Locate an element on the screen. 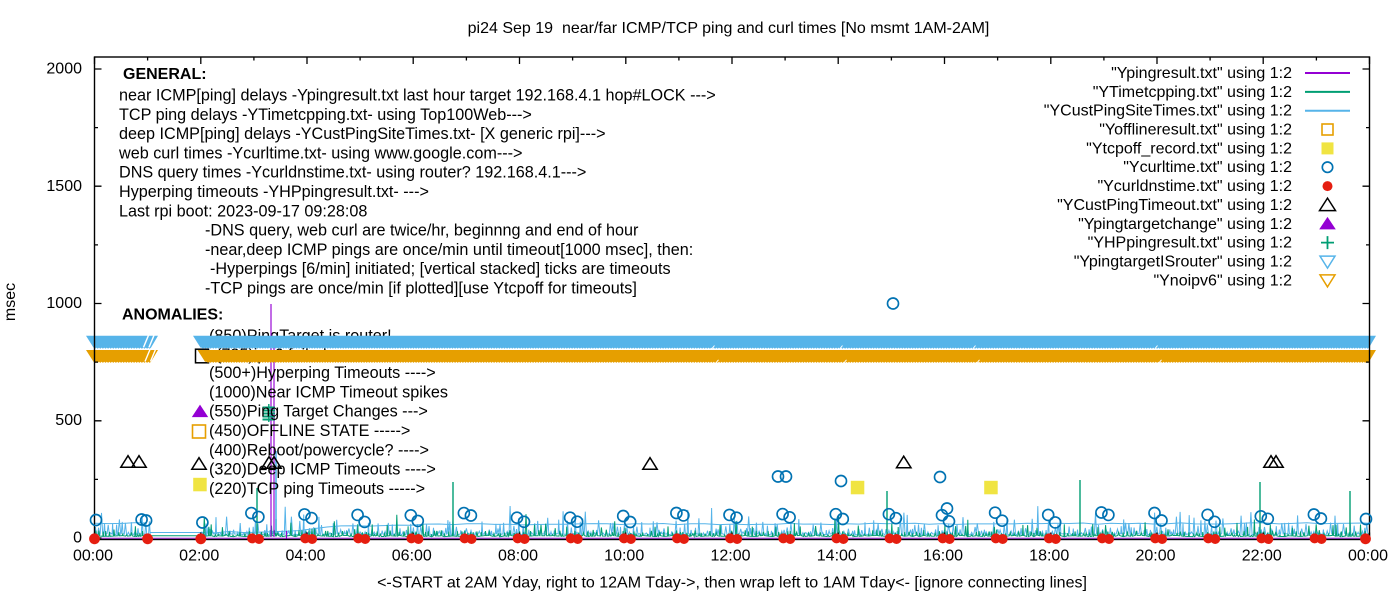 This screenshot has height=600, width=1400. svg-text: "Ytcpoff_record.txt" using 1:2 is located at coordinates (1189, 148).